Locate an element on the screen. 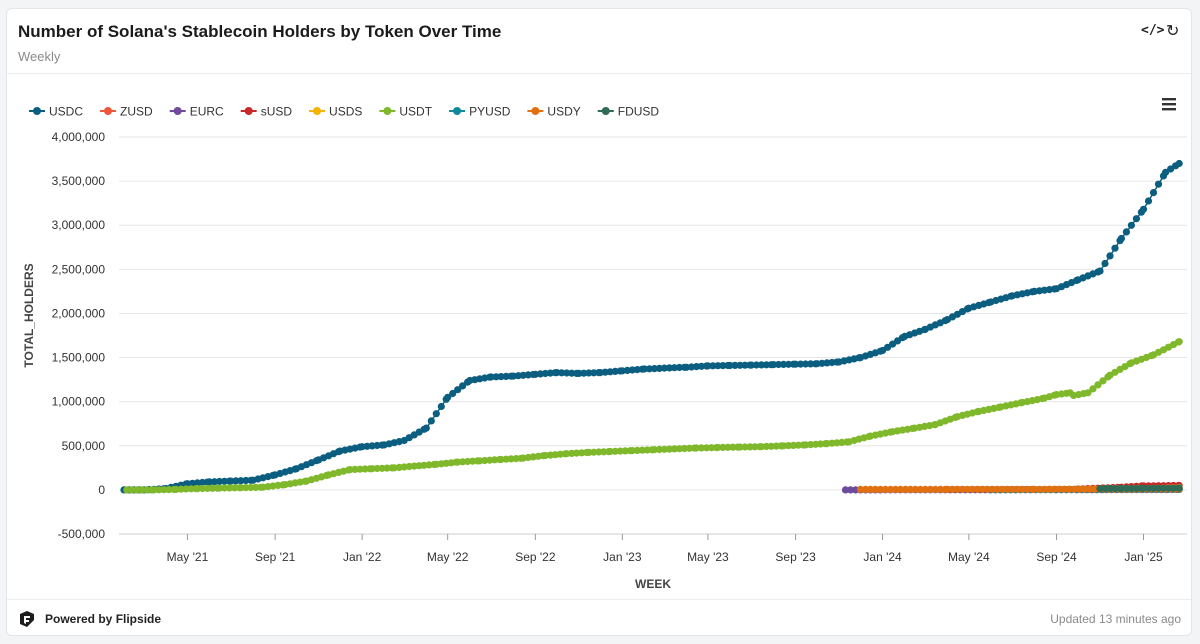 The image size is (1200, 644). legend-item-pyusd: PYUSD is located at coordinates (480, 112).